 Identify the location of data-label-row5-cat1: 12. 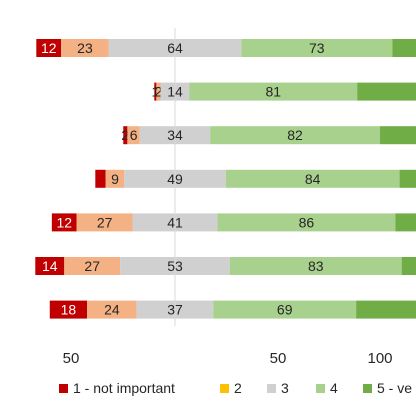
(64, 222).